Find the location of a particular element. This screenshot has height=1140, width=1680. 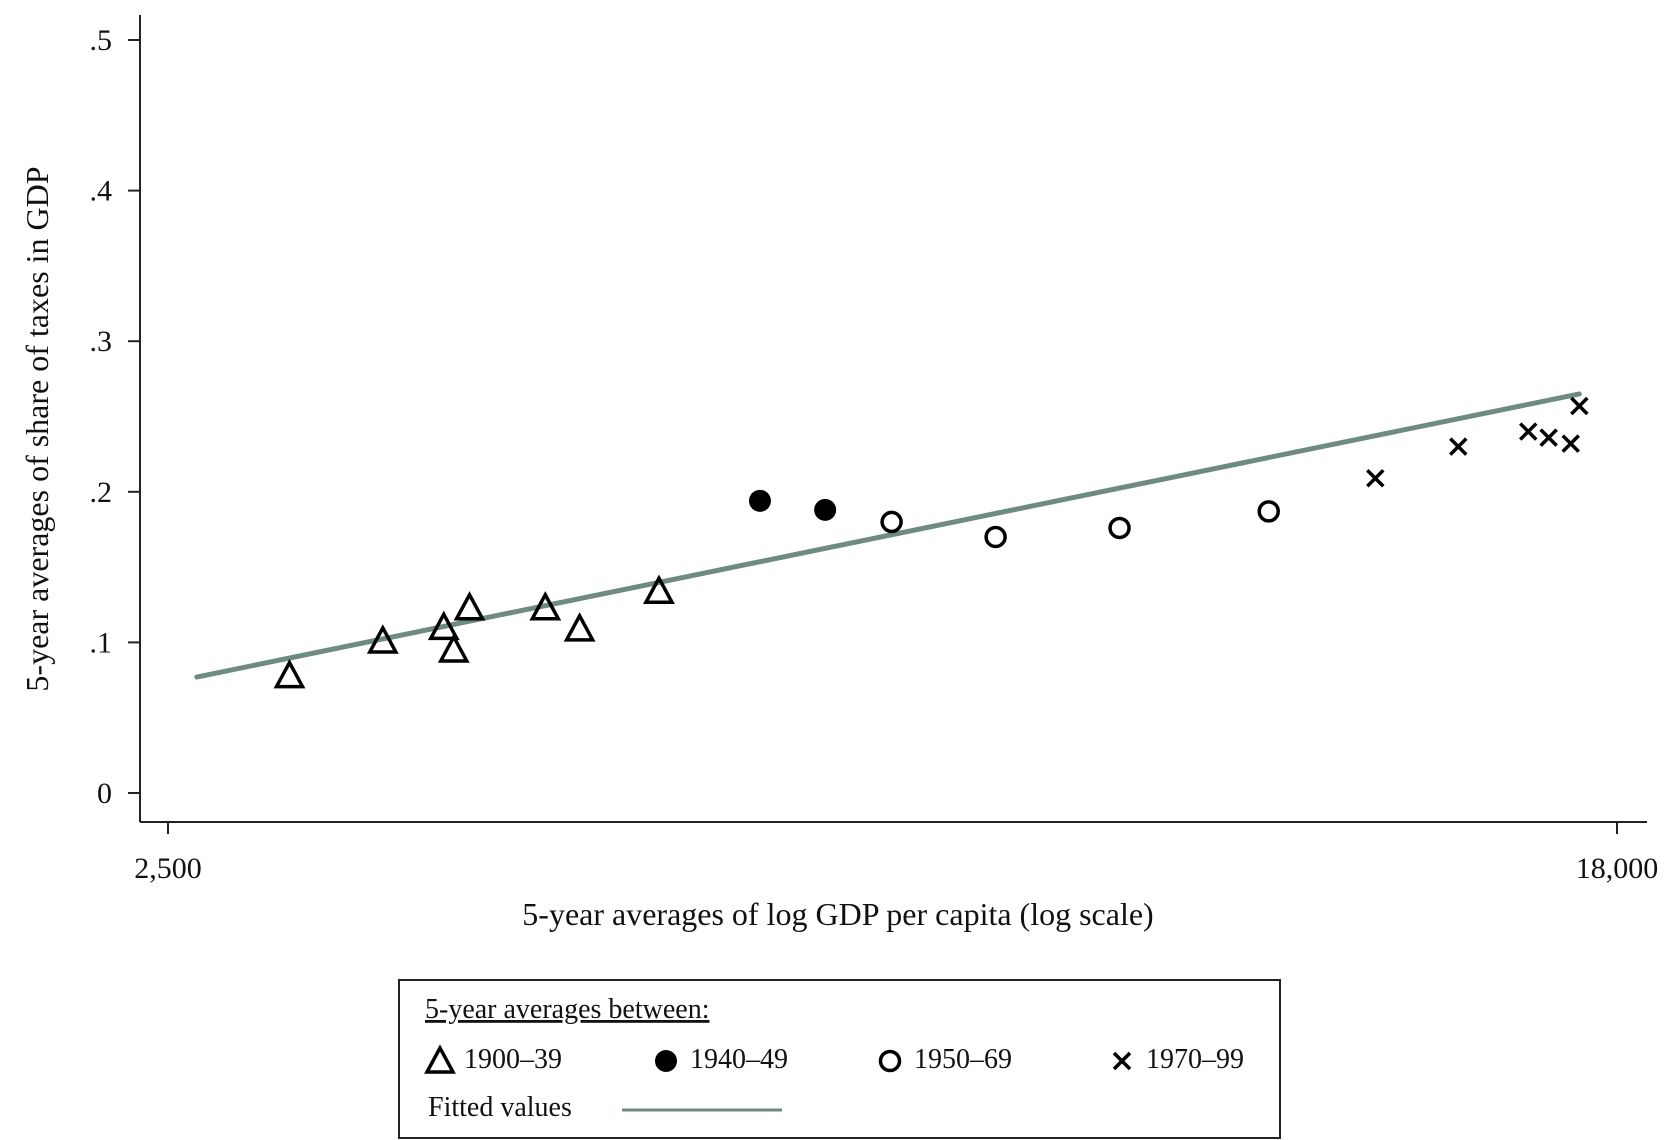

y-tick-label: .5 is located at coordinates (101, 40).